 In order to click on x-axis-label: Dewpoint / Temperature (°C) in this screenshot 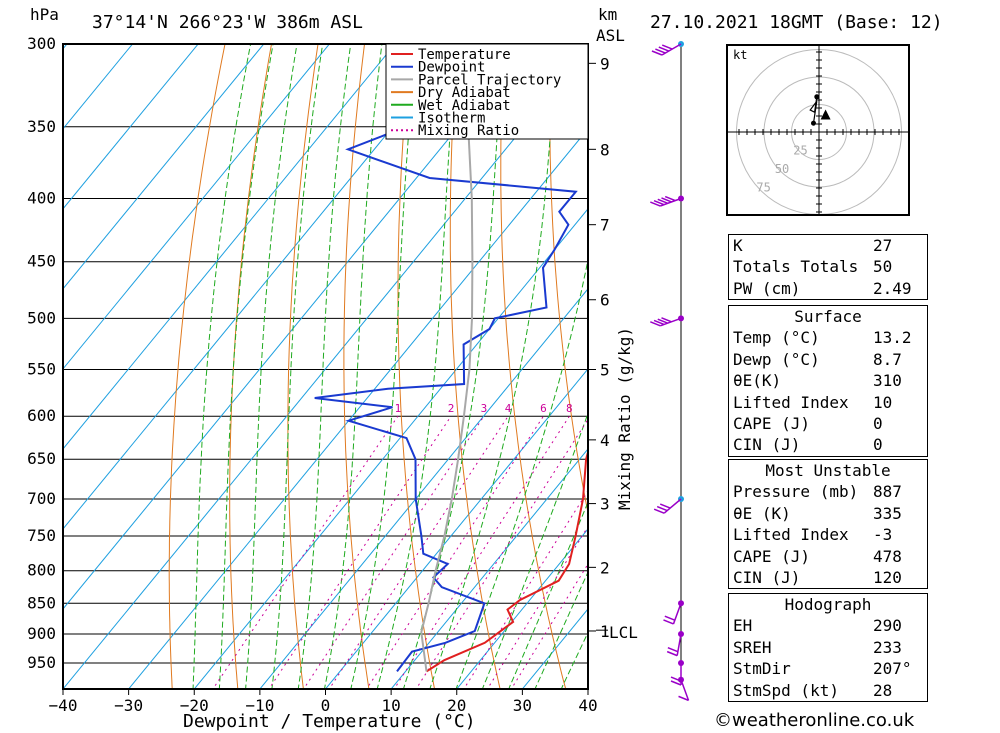, I will do `click(329, 721)`.